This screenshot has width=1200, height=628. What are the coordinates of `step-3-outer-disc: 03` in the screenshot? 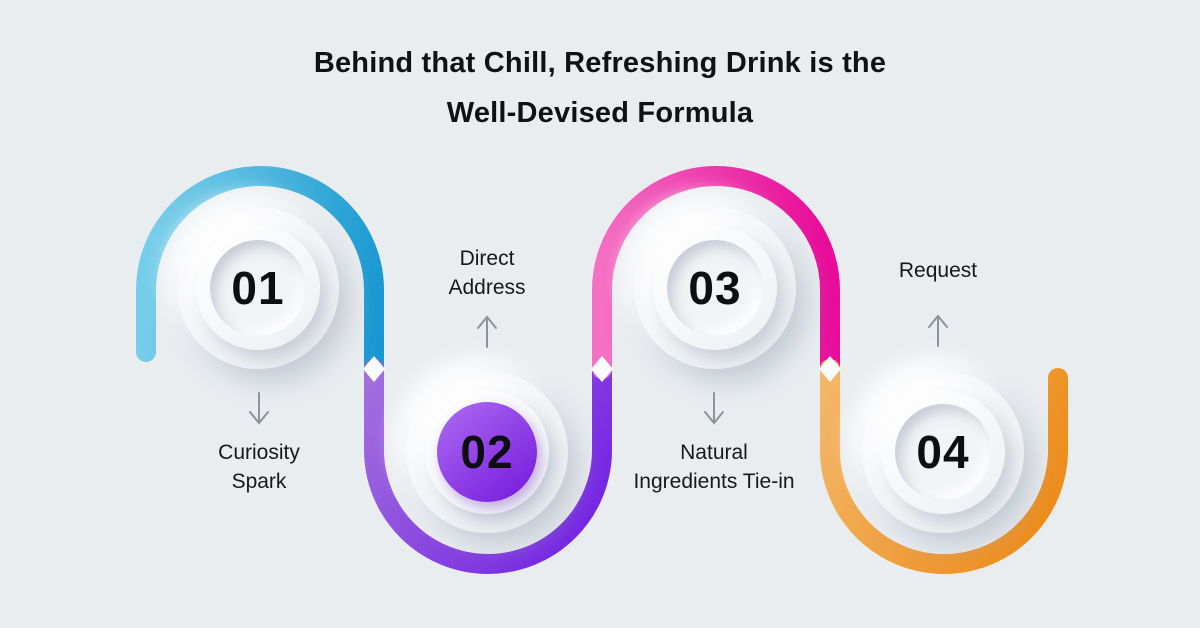 It's located at (715, 288).